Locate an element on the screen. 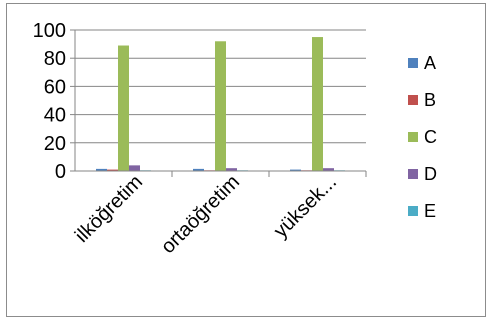 The width and height of the screenshot is (490, 323). y-tick-label: 60 is located at coordinates (55, 87).